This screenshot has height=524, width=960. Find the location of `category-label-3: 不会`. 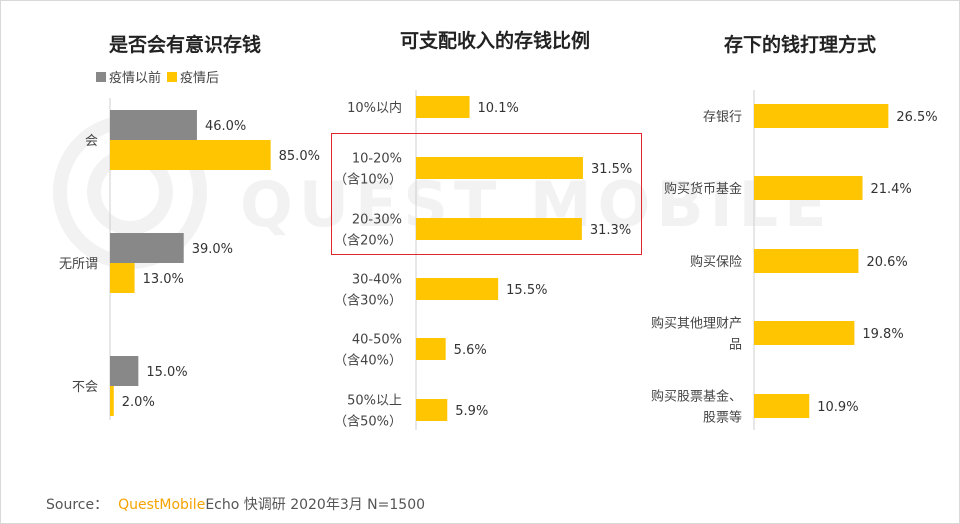

category-label-3: 不会 is located at coordinates (85, 387).